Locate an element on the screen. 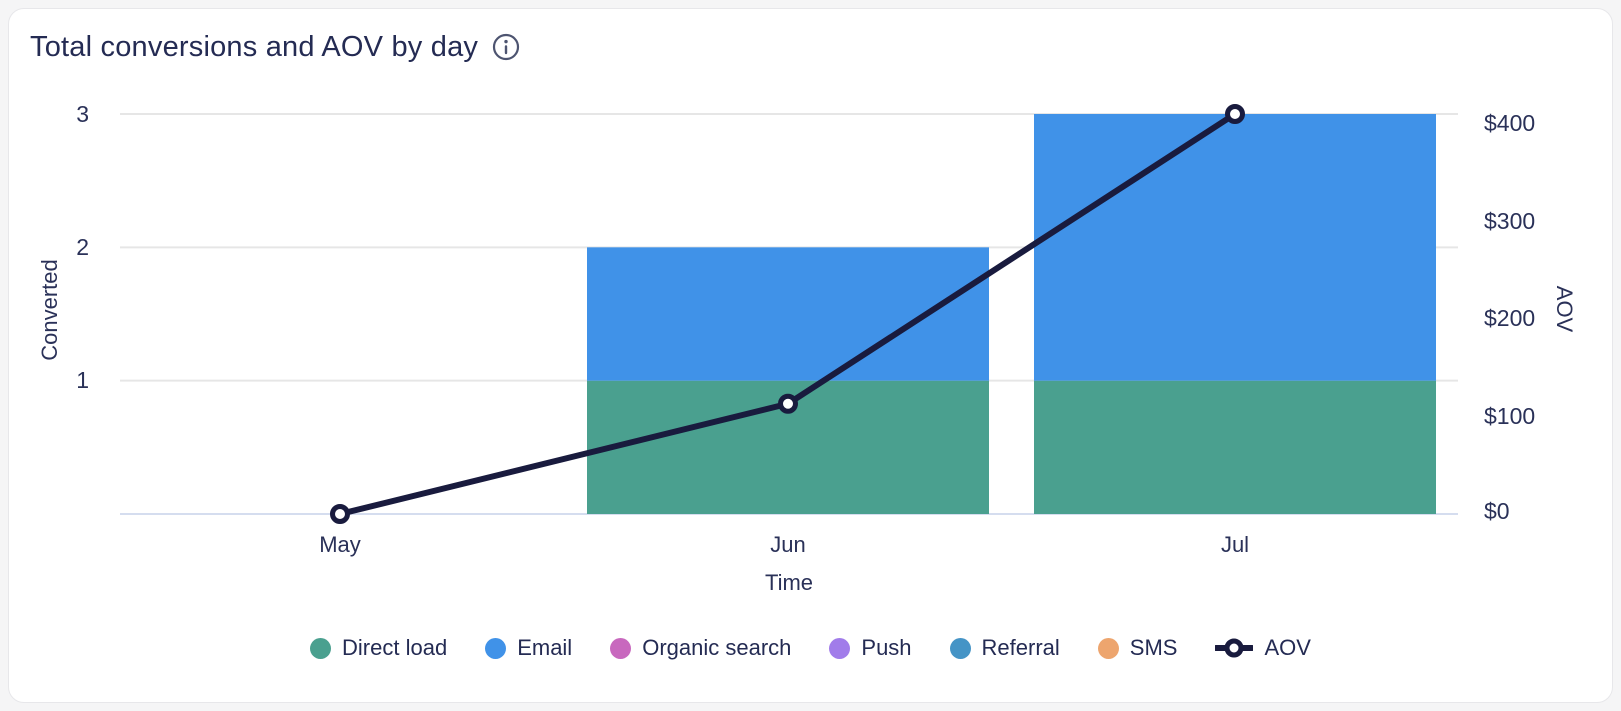 The image size is (1621, 711). push-swatch-icon is located at coordinates (840, 648).